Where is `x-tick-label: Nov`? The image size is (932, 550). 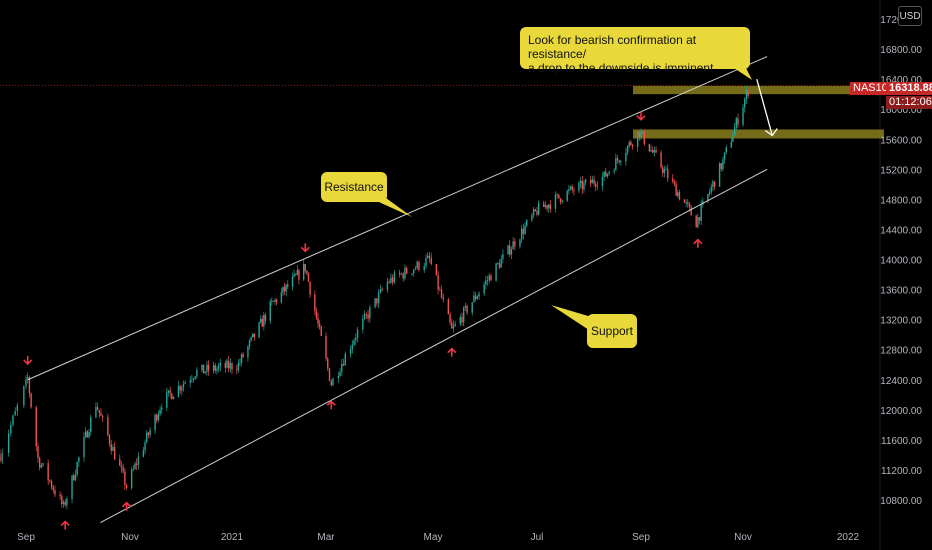 x-tick-label: Nov is located at coordinates (130, 537).